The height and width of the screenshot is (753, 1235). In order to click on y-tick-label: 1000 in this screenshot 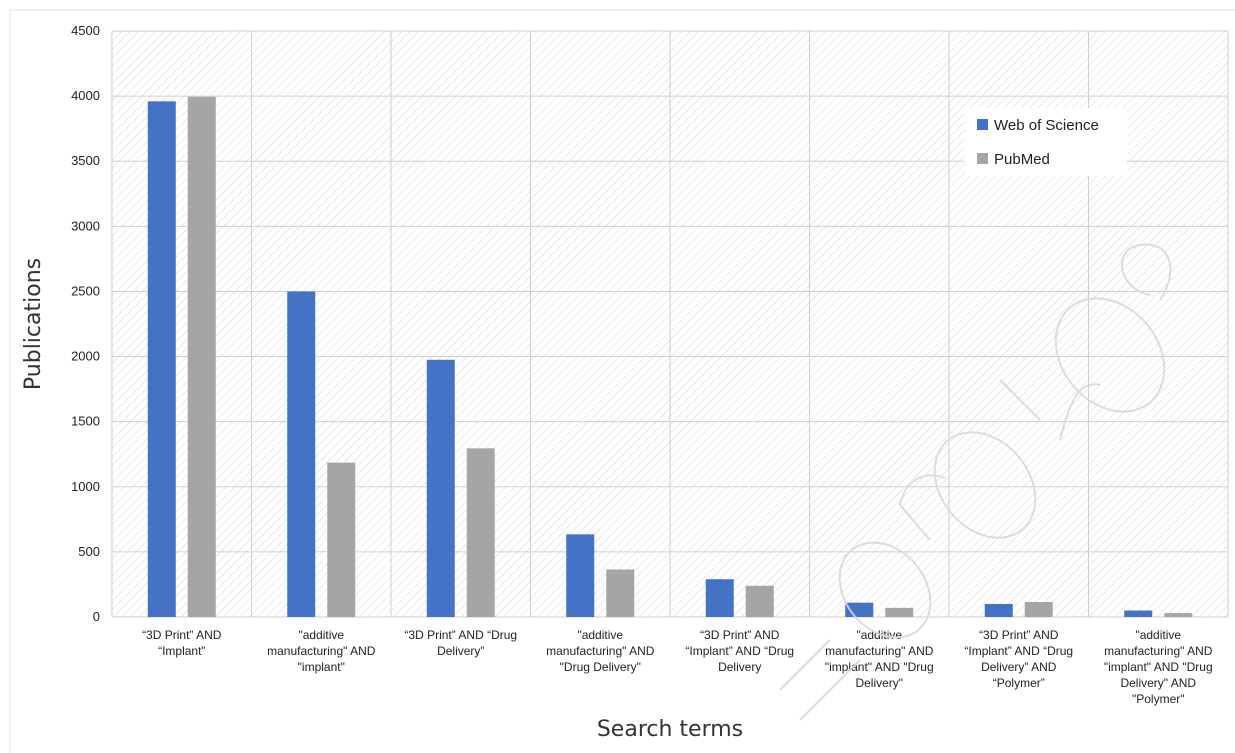, I will do `click(85, 486)`.